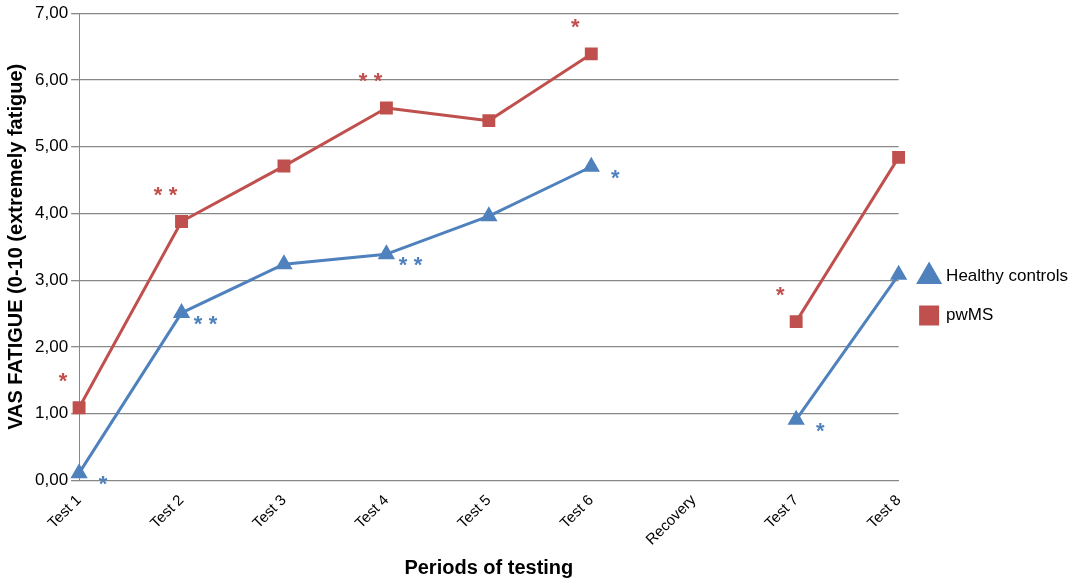 The width and height of the screenshot is (1082, 584). Describe the element at coordinates (64, 511) in the screenshot. I see `x-tick-label: Test 1` at that location.